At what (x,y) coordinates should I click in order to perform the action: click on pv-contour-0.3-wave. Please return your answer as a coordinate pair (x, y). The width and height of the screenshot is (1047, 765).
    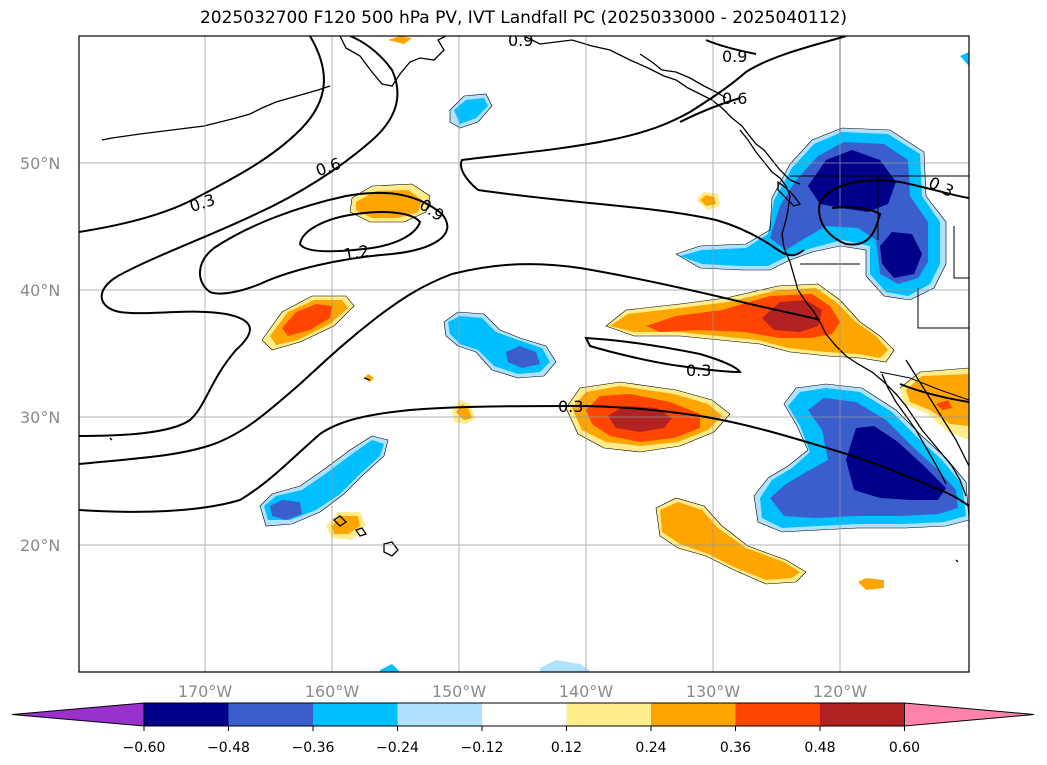
    Looking at the image, I should click on (663, 355).